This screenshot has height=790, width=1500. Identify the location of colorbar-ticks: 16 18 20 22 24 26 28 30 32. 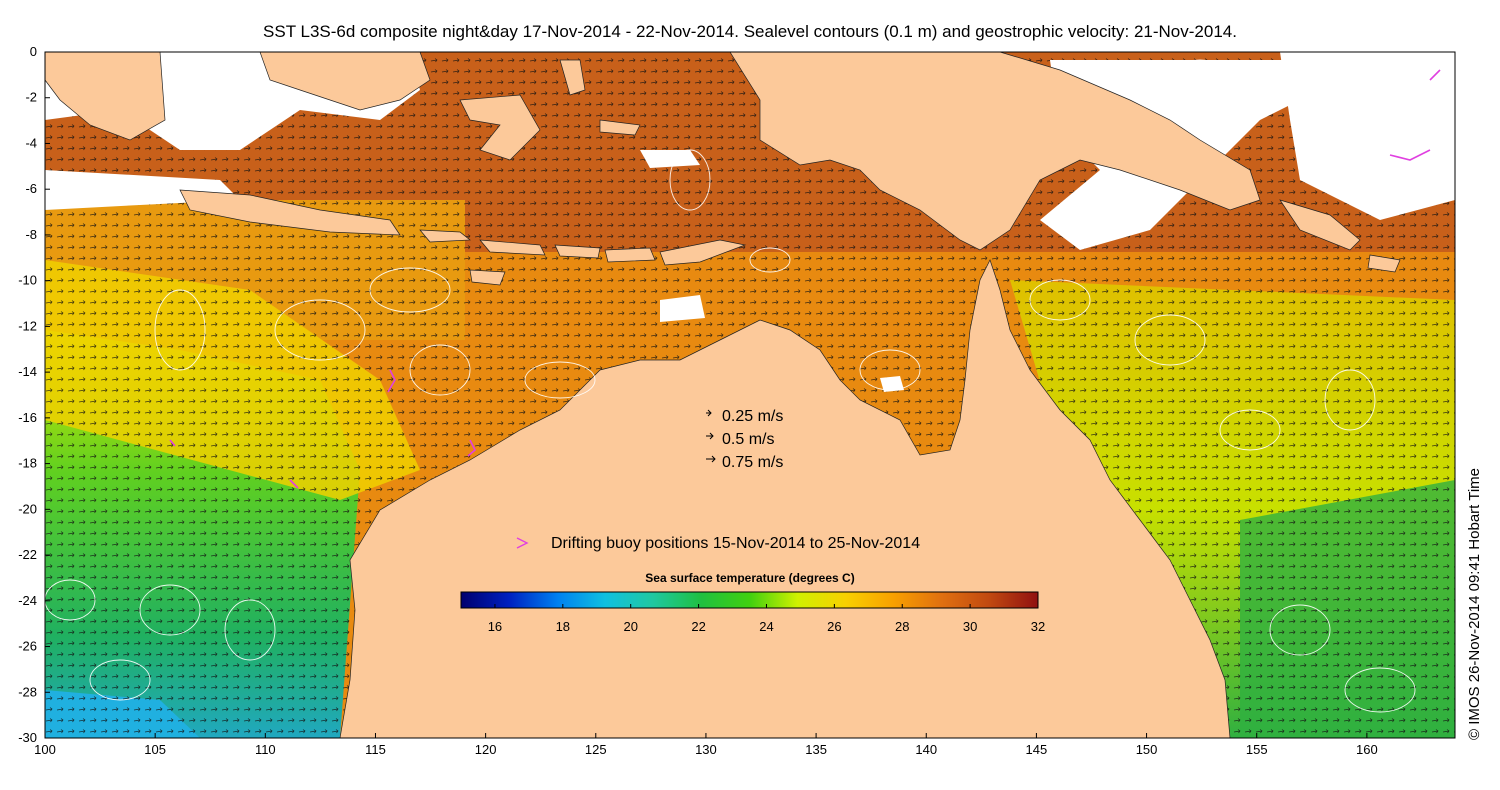
(766, 619).